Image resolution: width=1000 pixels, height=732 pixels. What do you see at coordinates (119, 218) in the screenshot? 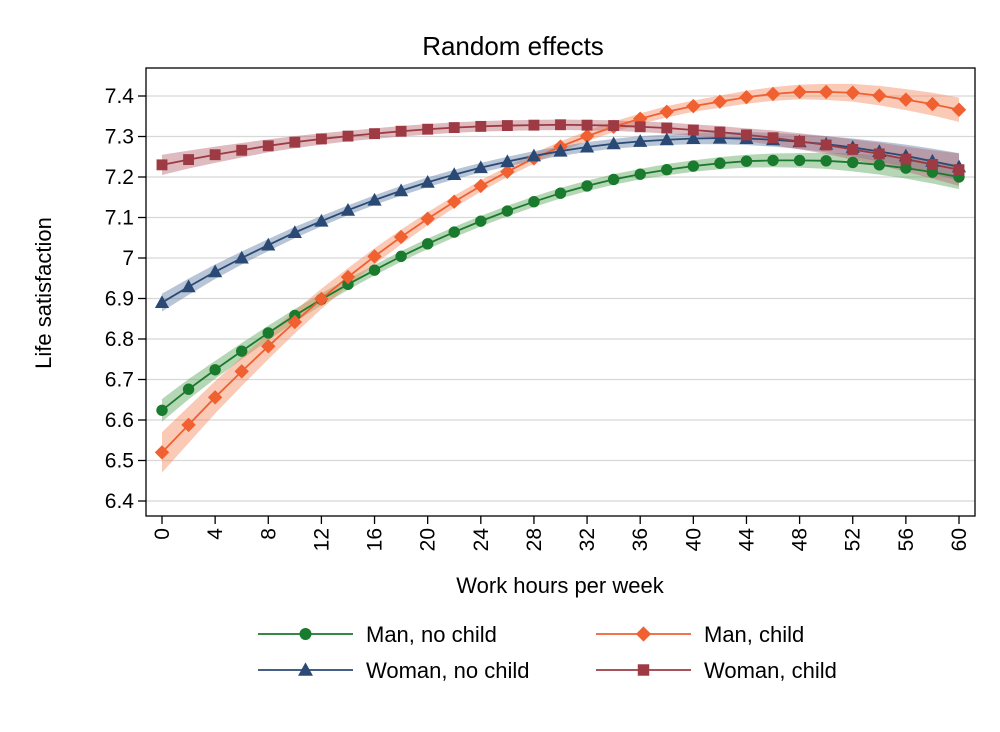
I see `y-tick-label: 7.1` at bounding box center [119, 218].